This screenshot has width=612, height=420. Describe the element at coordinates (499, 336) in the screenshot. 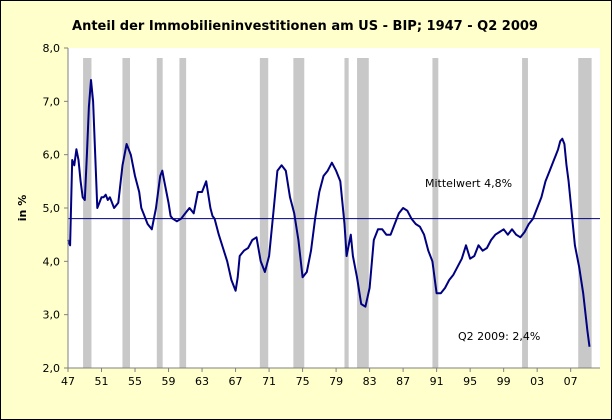

I see `end-value-label: Q2 2009: 2,4%` at that location.